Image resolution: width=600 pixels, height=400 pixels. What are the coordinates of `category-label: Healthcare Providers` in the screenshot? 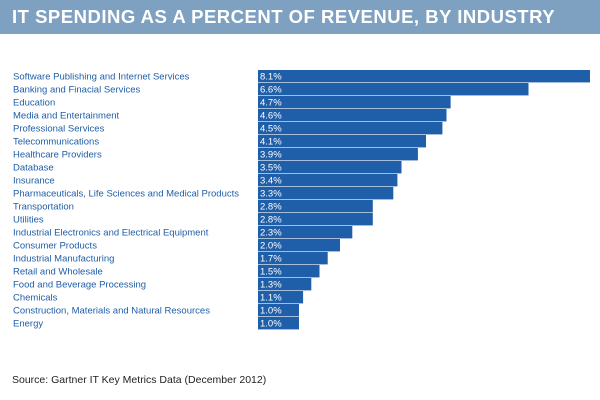 It's located at (57, 155).